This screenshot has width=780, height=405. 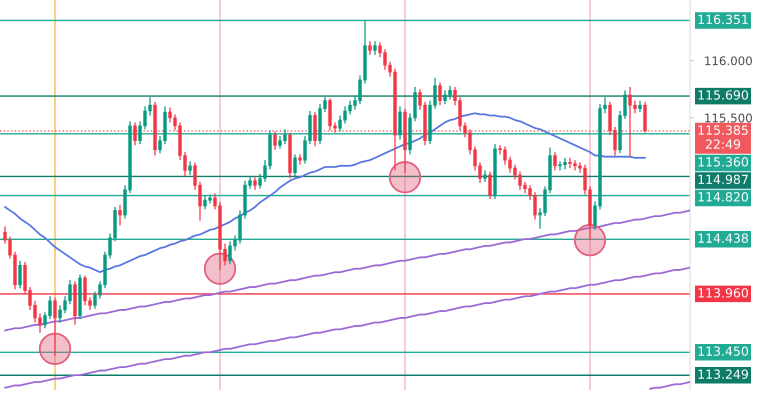 I want to click on ref-line-label: 113.450, so click(x=723, y=351).